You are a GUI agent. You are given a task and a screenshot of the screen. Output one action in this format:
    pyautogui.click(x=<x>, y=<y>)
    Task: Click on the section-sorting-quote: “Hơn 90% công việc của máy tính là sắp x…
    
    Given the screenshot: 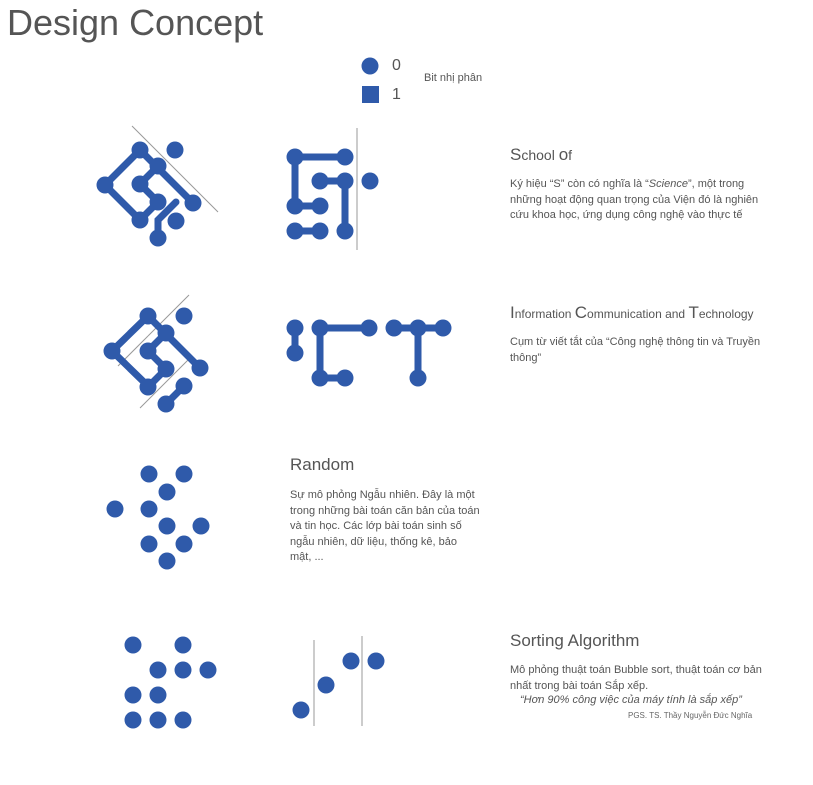 What is the action you would take?
    pyautogui.click(x=631, y=700)
    